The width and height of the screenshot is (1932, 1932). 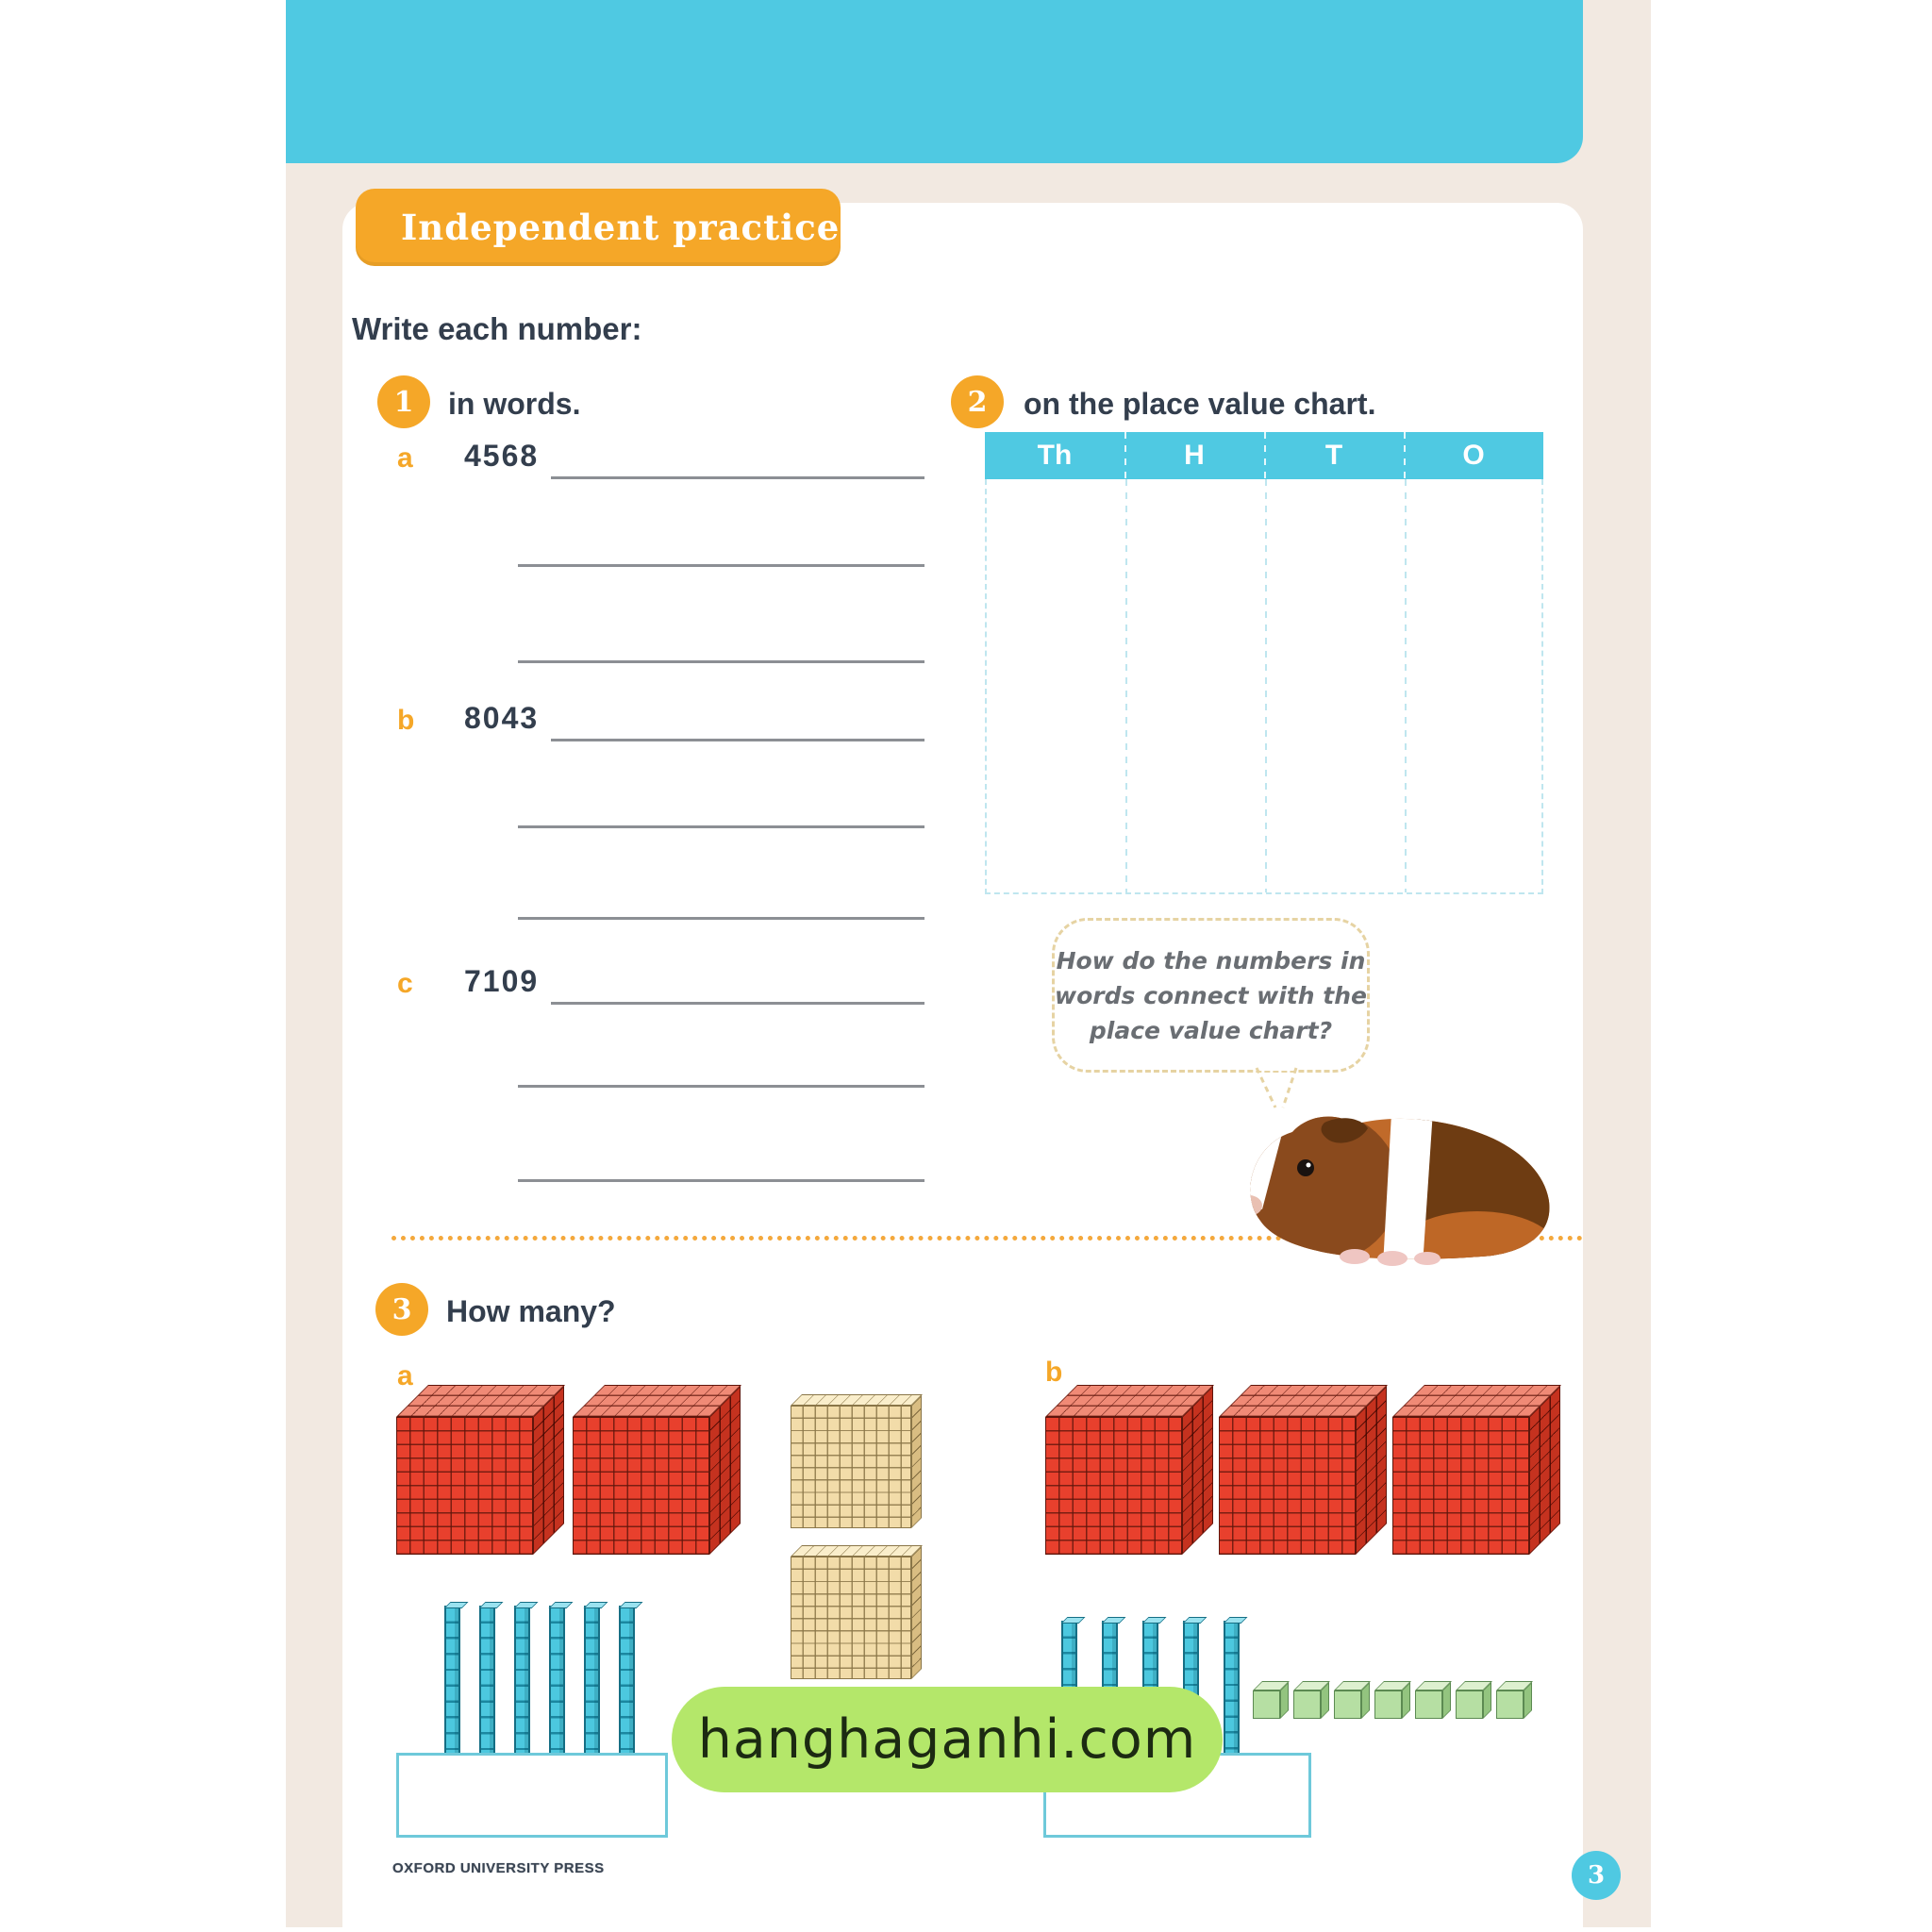 I want to click on watermark-pill: hanghaganhi.com, so click(x=948, y=1740).